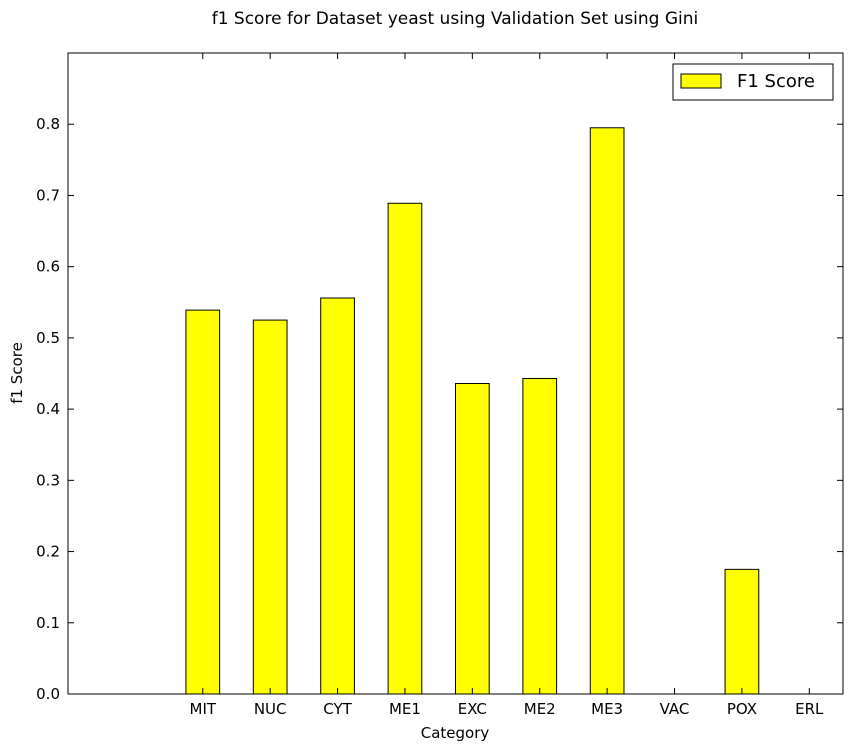 Image resolution: width=852 pixels, height=752 pixels. What do you see at coordinates (455, 733) in the screenshot?
I see `x-axis-label: Category` at bounding box center [455, 733].